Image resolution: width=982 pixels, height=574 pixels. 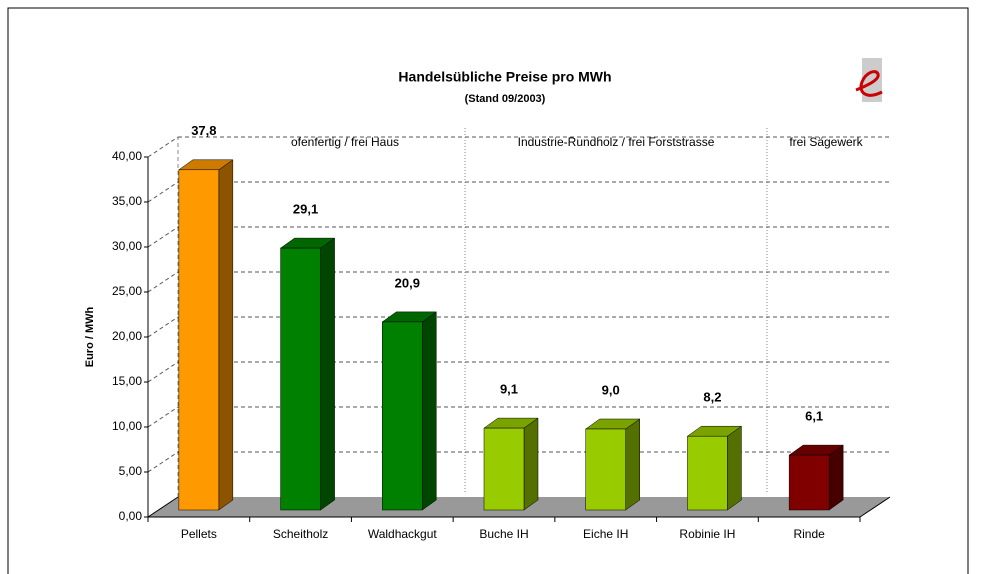 I want to click on value-label: 9,1, so click(x=509, y=389).